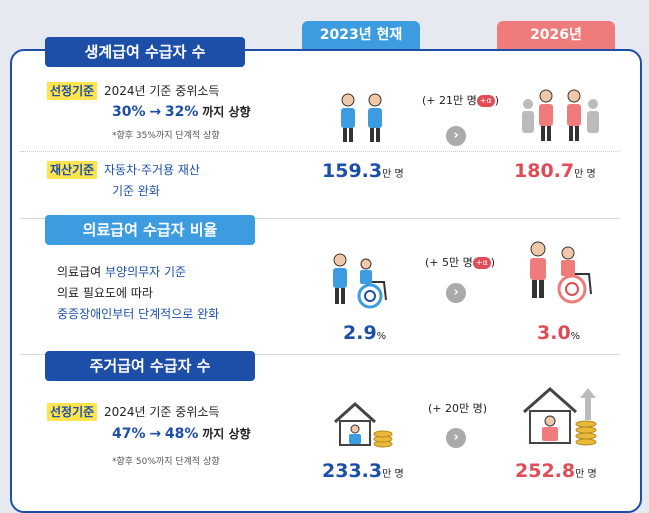  I want to click on desc-prefix: 의료급여, so click(81, 272).